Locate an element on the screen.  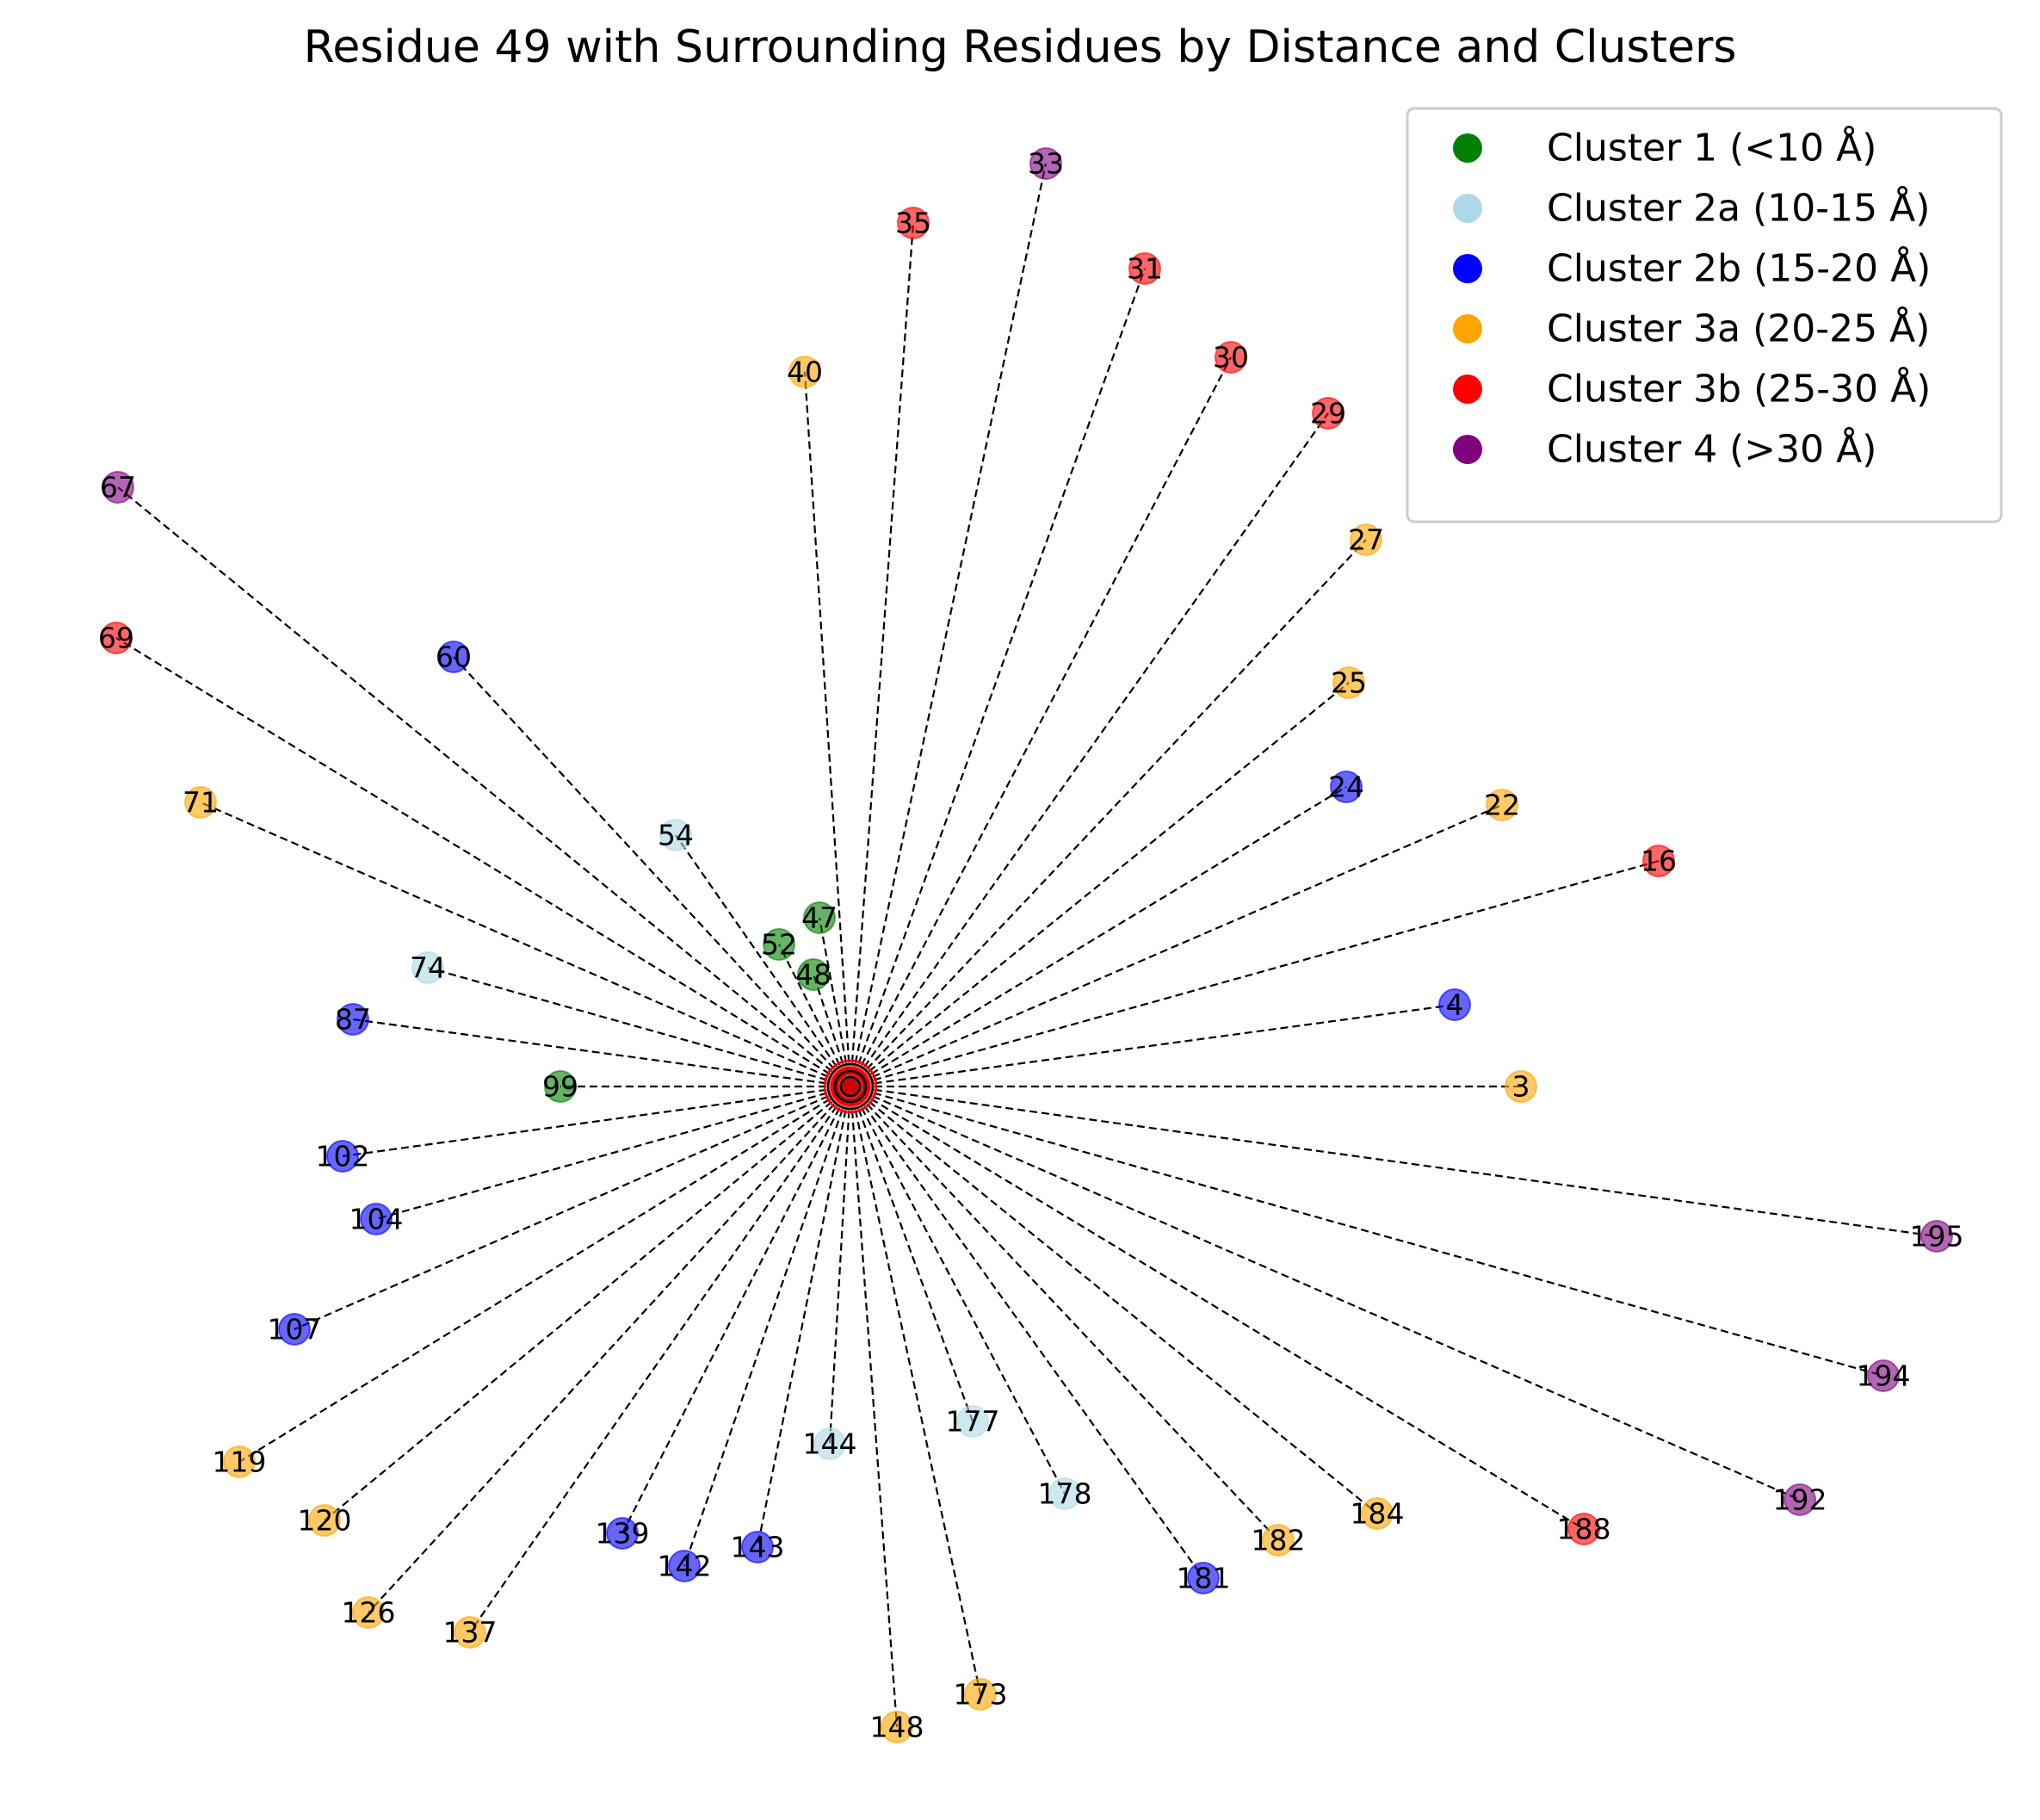
residue-node-4: 4 is located at coordinates (1455, 1005).